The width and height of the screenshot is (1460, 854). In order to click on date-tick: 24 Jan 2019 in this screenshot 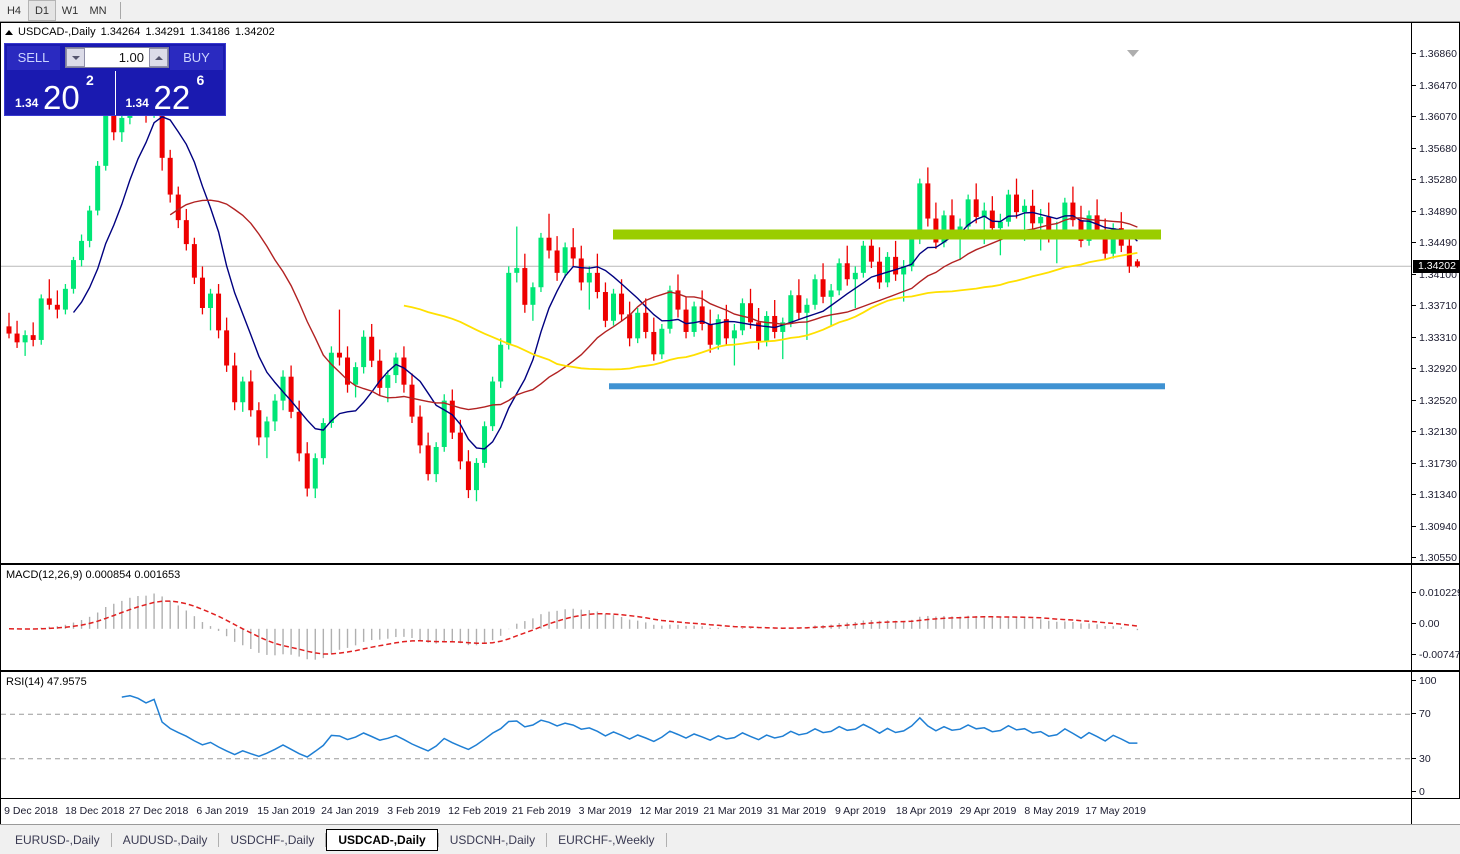, I will do `click(350, 811)`.